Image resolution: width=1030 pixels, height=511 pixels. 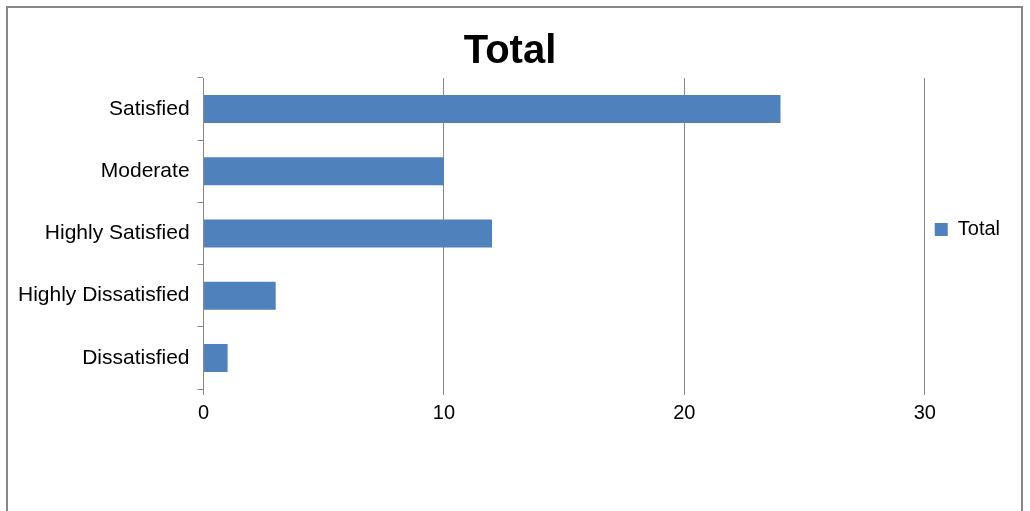 What do you see at coordinates (104, 294) in the screenshot?
I see `y-tick-label: Highly Dissatisfied` at bounding box center [104, 294].